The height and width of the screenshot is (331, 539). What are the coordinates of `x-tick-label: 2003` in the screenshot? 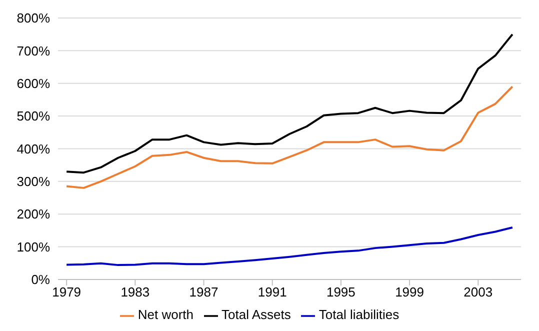 It's located at (478, 292).